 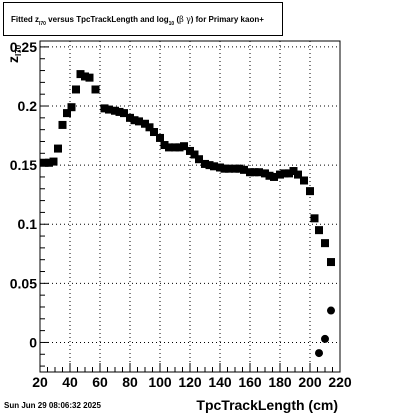 What do you see at coordinates (18, 50) in the screenshot?
I see `y-axis-sub: I70` at bounding box center [18, 50].